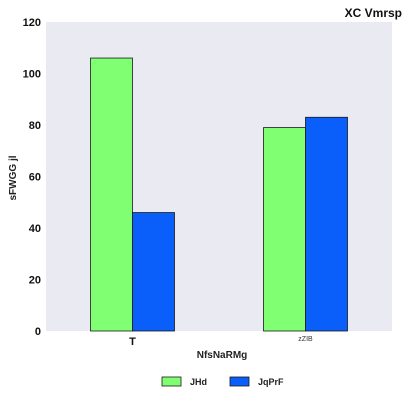 The width and height of the screenshot is (408, 408). What do you see at coordinates (35, 178) in the screenshot?
I see `y-tick-label: 60` at bounding box center [35, 178].